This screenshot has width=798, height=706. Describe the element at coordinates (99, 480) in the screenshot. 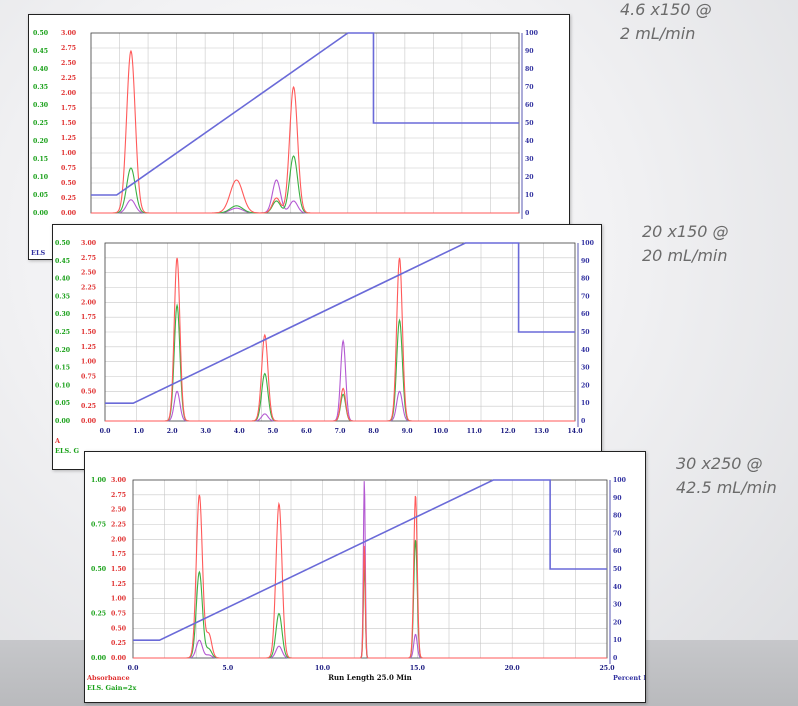

I see `left-green-tick-label: 1.00` at that location.